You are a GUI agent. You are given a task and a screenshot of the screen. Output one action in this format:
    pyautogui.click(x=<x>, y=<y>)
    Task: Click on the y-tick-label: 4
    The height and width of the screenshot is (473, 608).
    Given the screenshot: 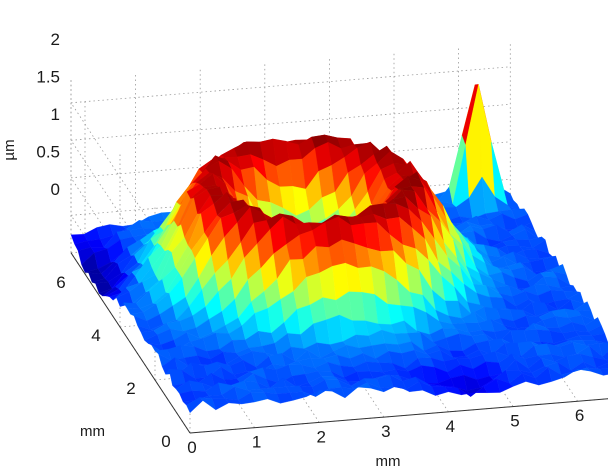 What is the action you would take?
    pyautogui.click(x=95, y=335)
    